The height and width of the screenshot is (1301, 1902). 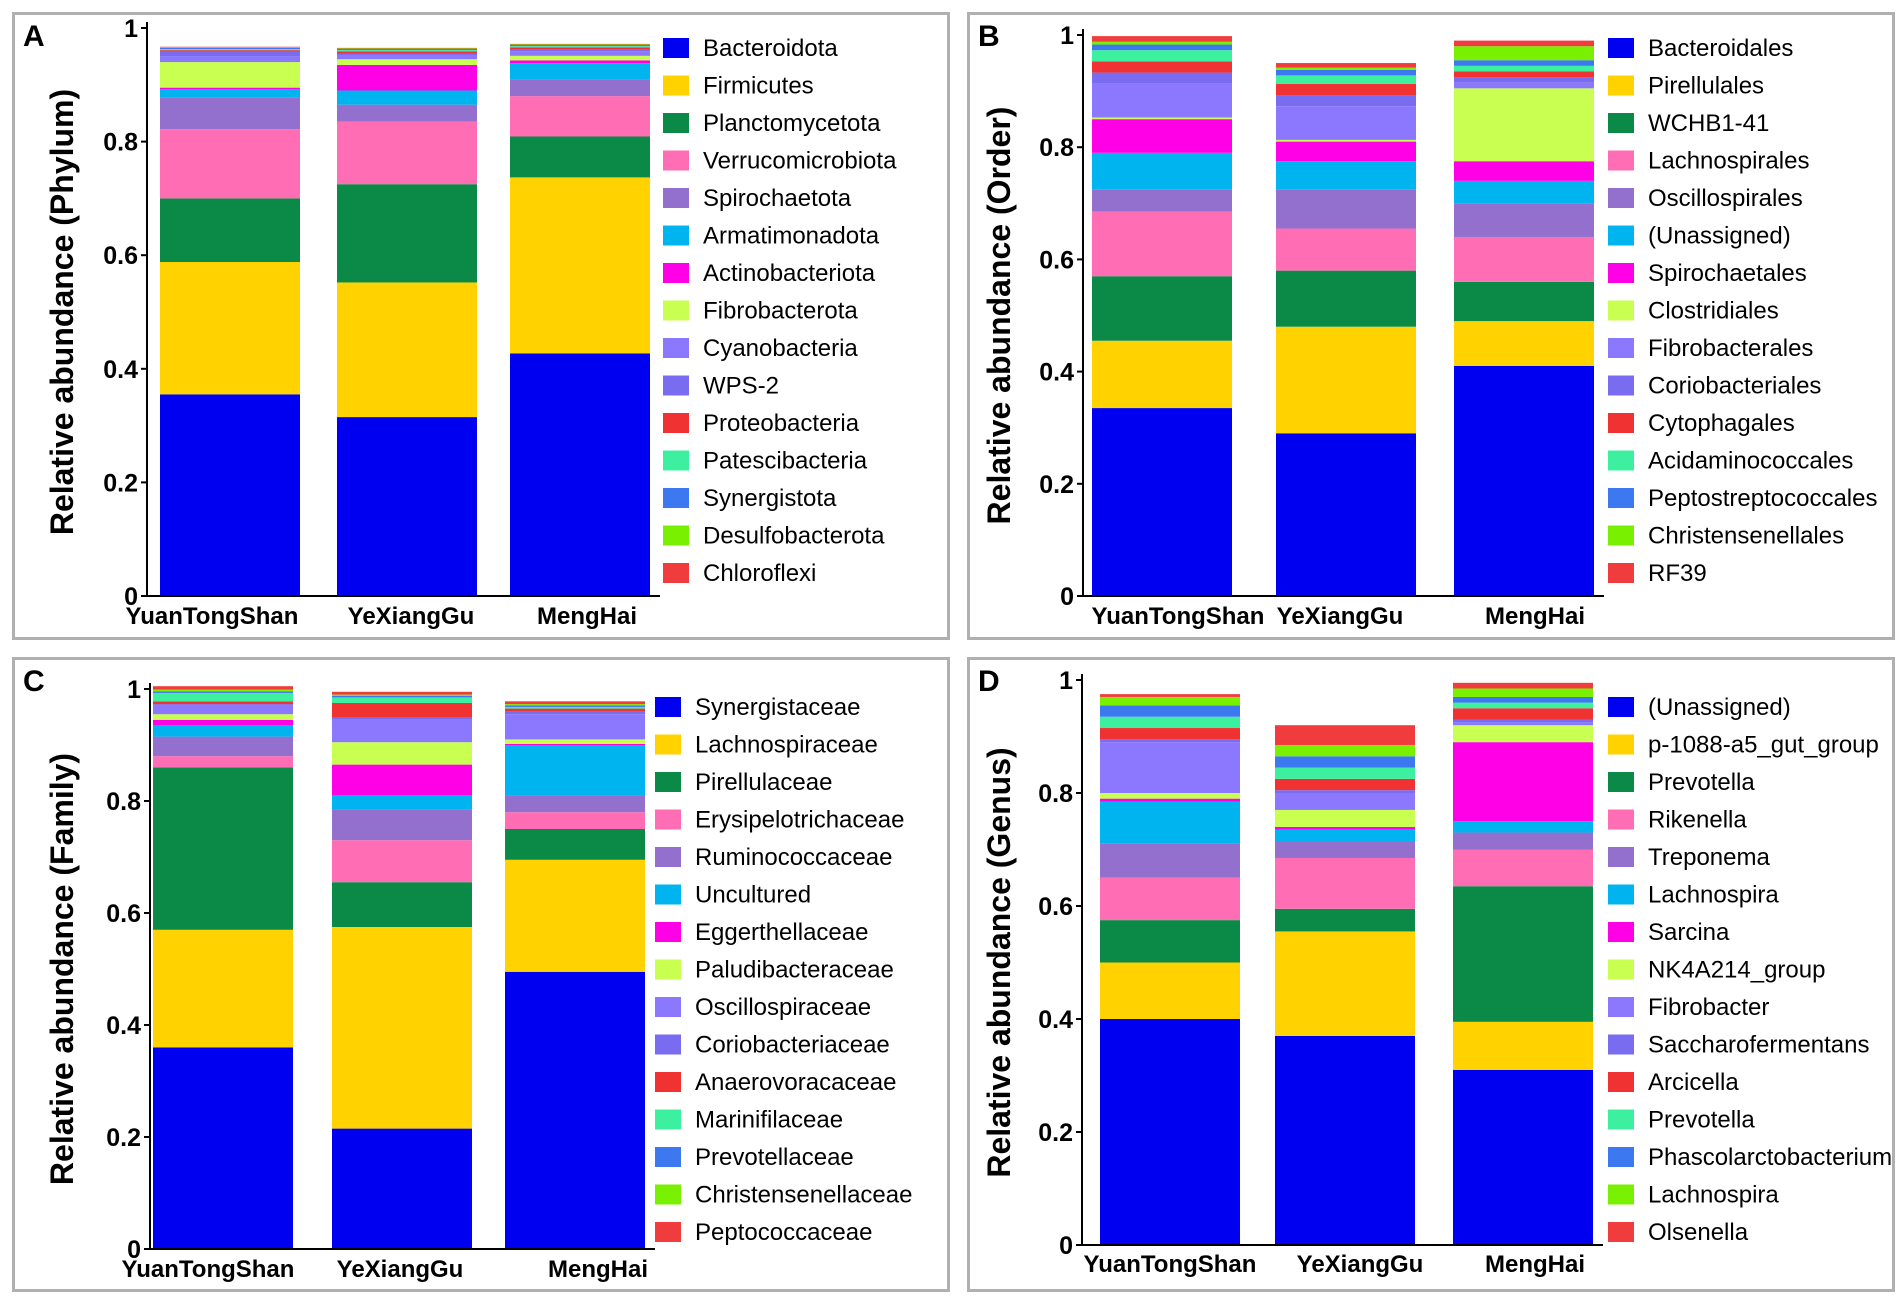 I want to click on legend-label-a-0: Bacteroidota, so click(x=770, y=48).